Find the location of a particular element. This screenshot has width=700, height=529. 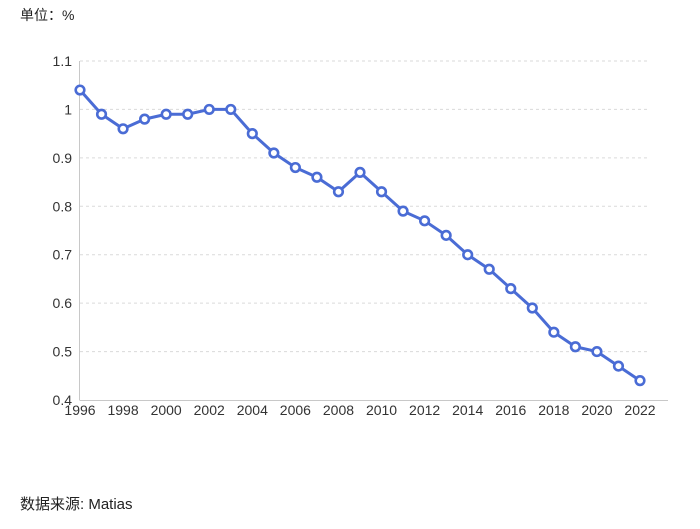

x-tick-label: 1998 is located at coordinates (122, 410).